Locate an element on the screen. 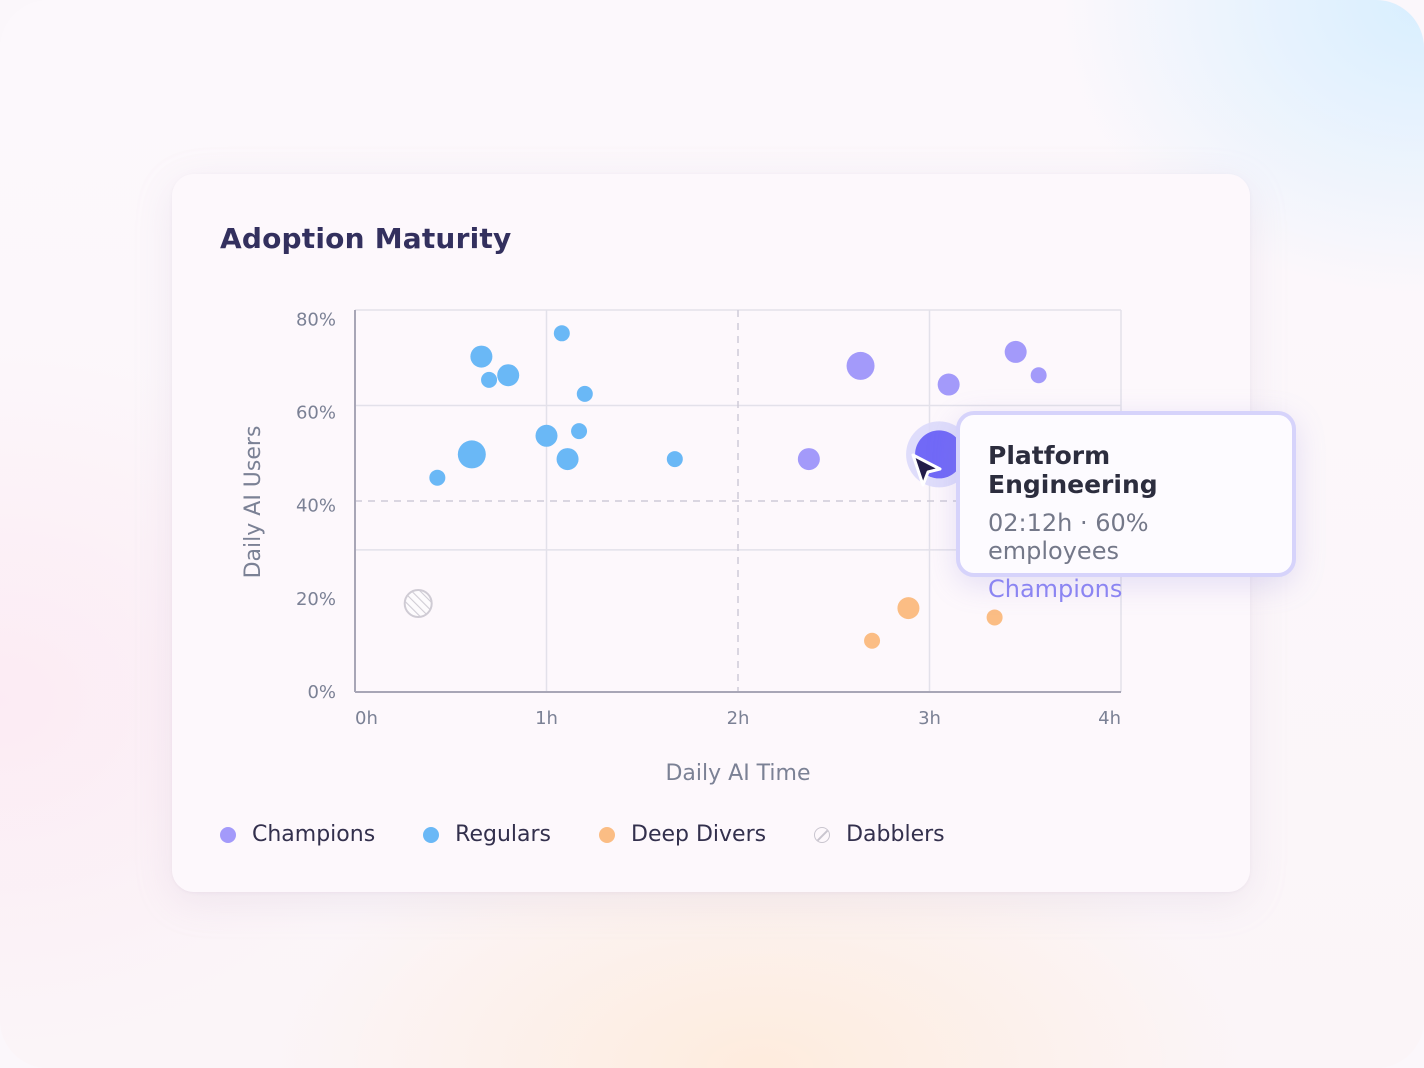 The image size is (1424, 1068). y-tick-label: 60% is located at coordinates (316, 412).